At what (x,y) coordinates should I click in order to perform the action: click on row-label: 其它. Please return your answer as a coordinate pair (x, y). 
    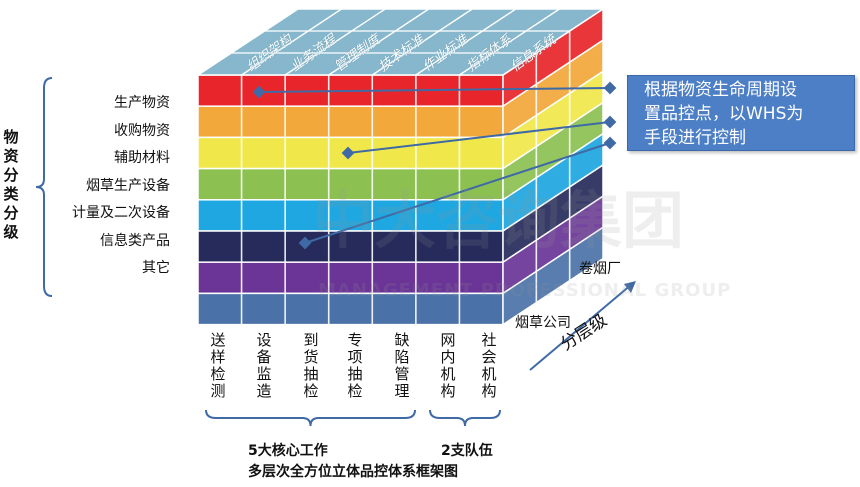
    Looking at the image, I should click on (156, 268).